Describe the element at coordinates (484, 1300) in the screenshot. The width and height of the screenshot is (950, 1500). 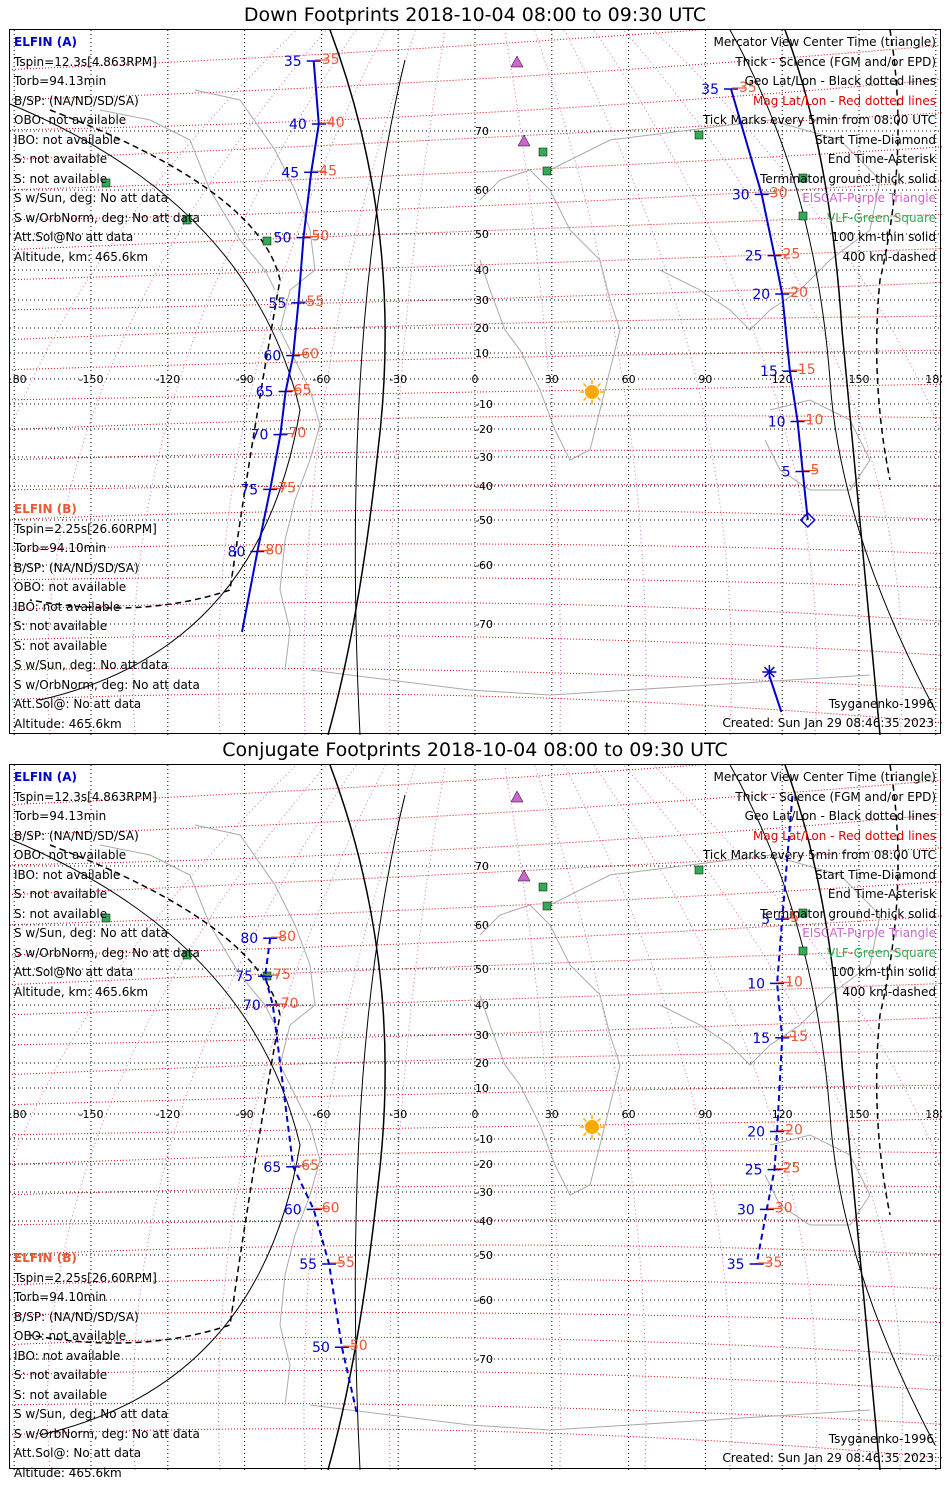
I see `lat-tick-label: -60` at that location.